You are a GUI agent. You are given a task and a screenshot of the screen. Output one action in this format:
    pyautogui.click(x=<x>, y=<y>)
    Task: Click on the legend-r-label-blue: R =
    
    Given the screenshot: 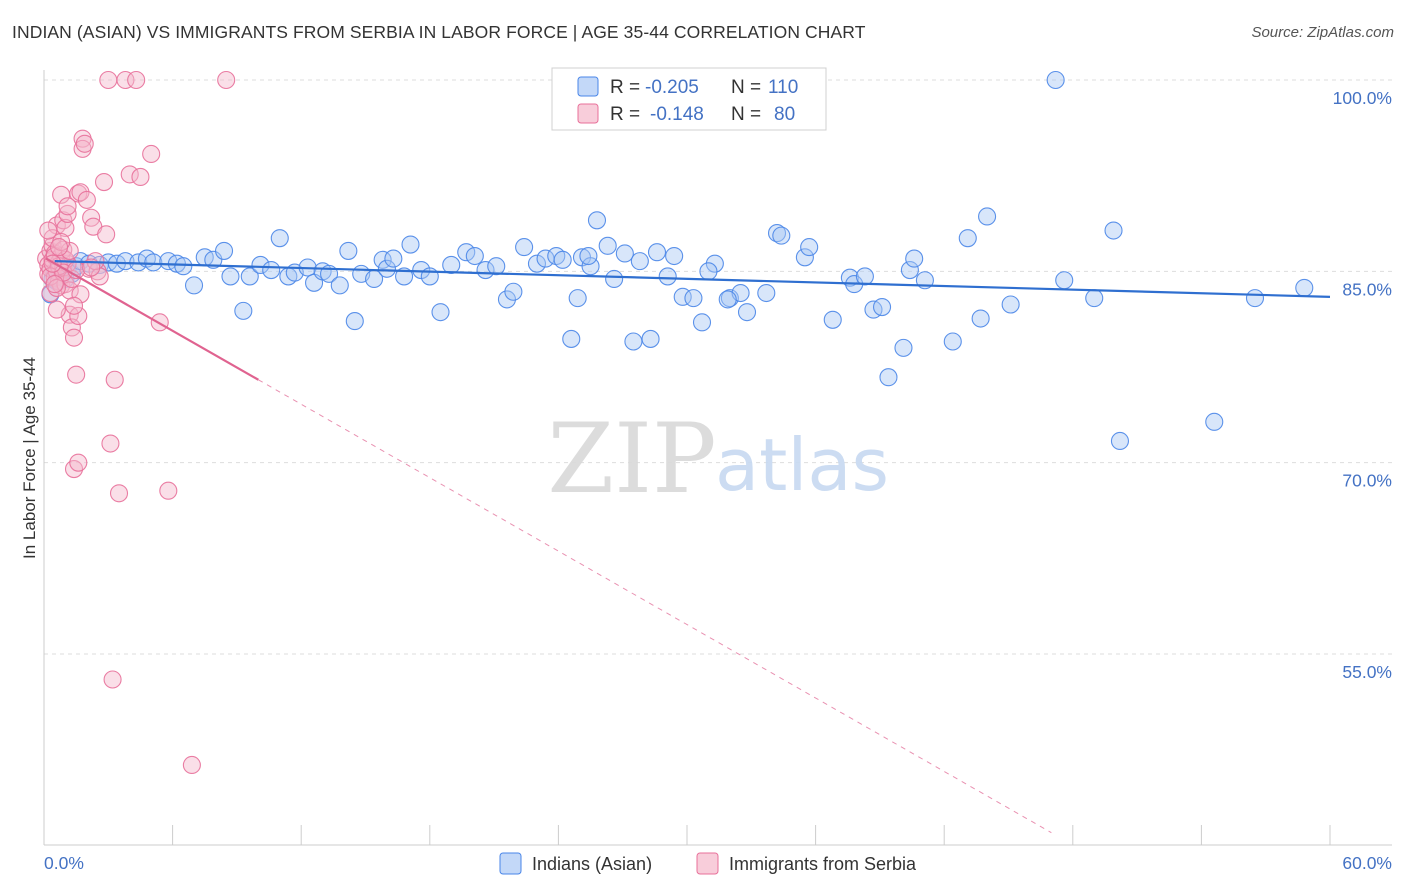 What is the action you would take?
    pyautogui.click(x=625, y=87)
    